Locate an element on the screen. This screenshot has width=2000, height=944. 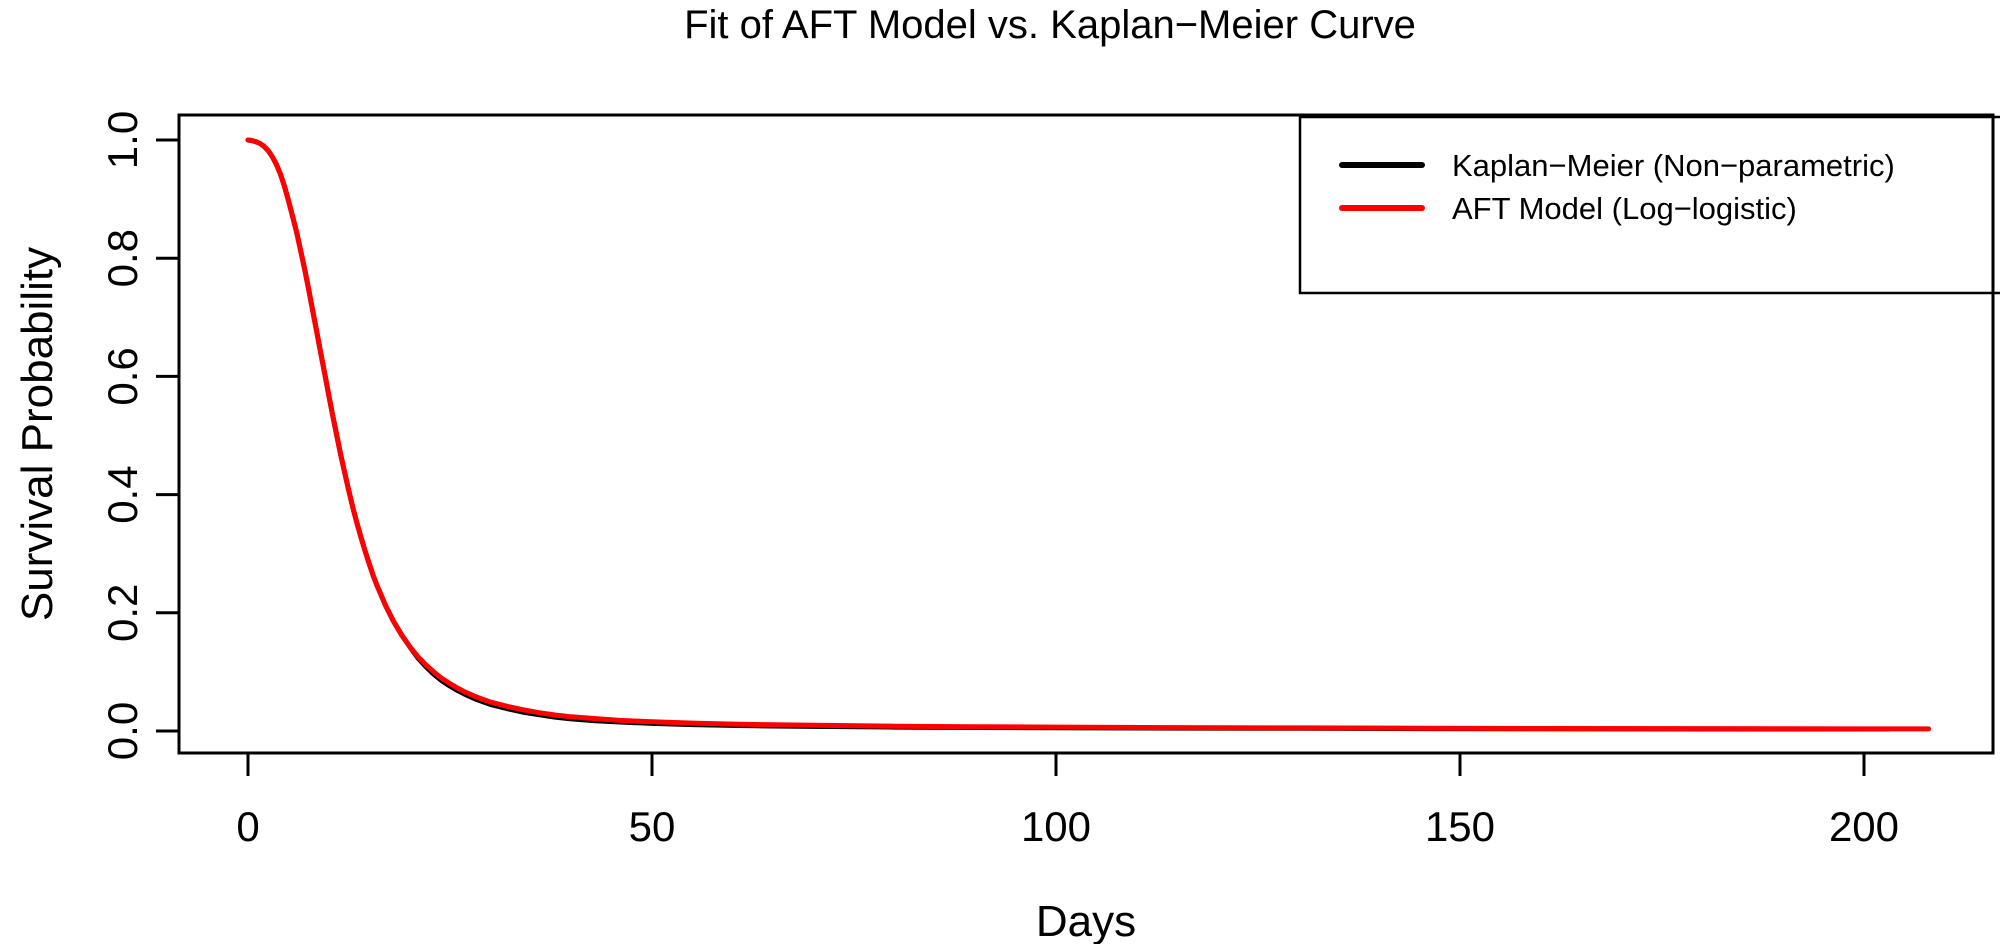
legend-km-label: Kaplan−Meier (Non−parametric) is located at coordinates (1673, 165).